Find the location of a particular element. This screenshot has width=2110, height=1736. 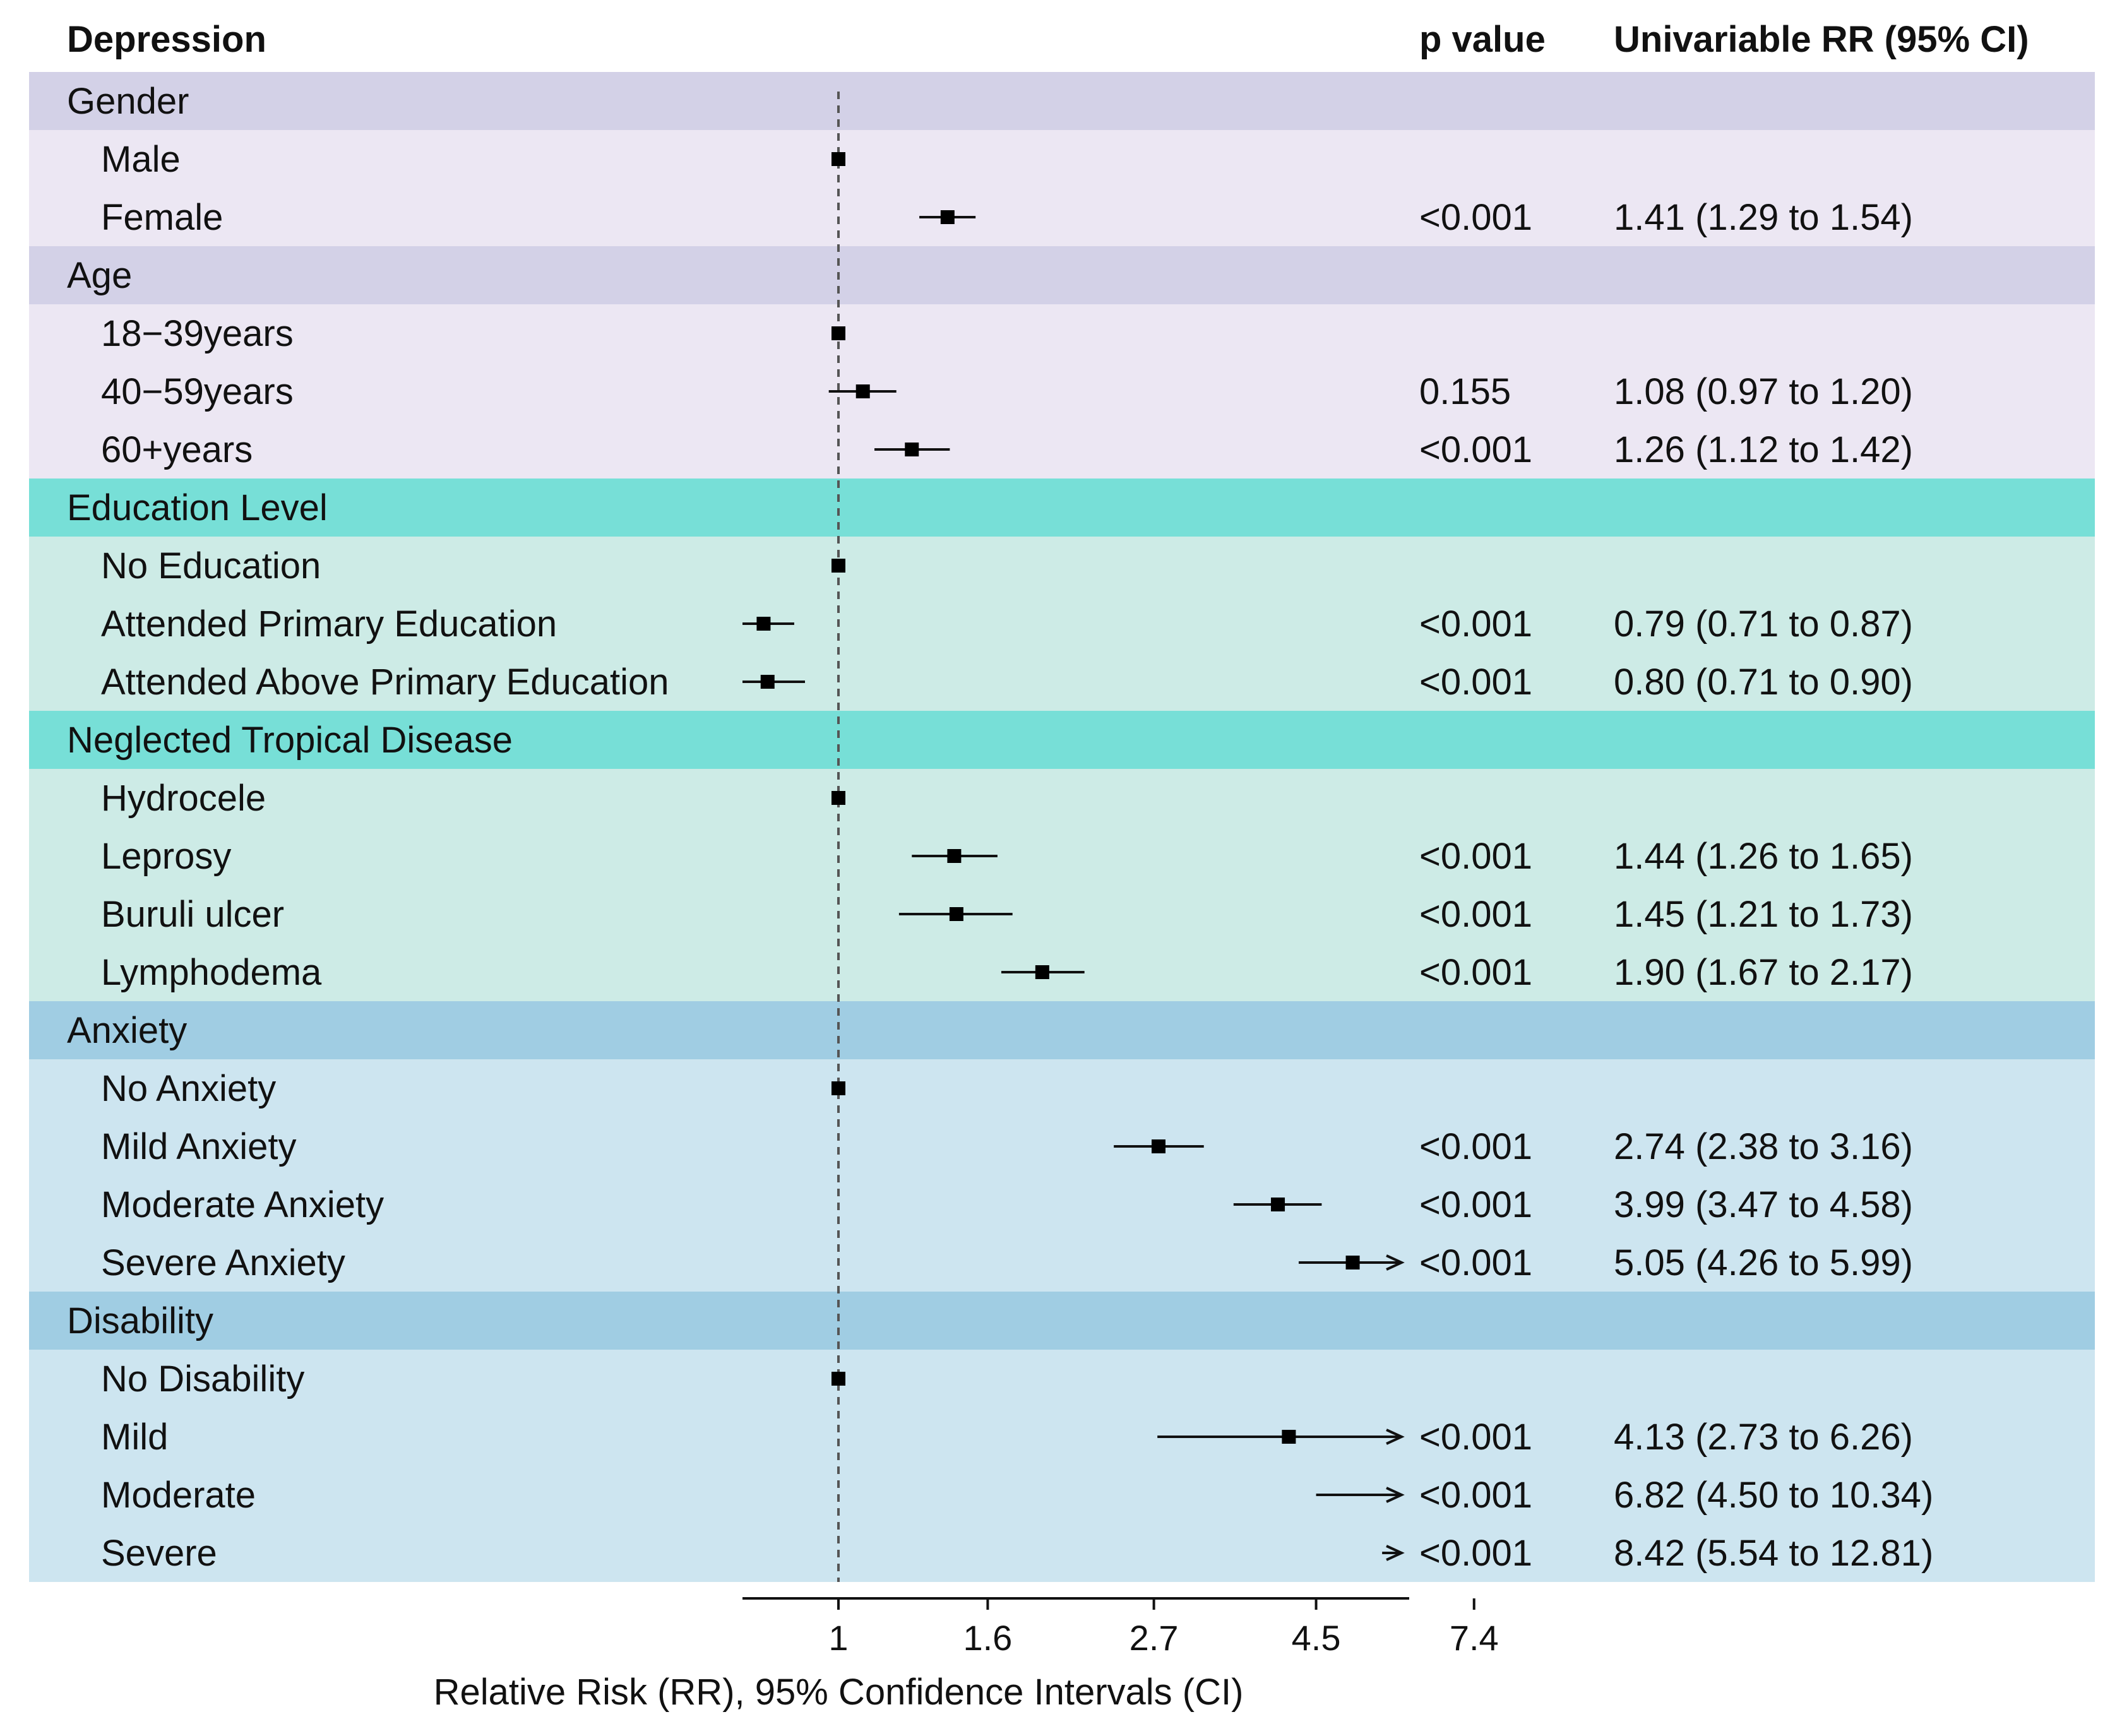

rr-ci-gender-female: 1.41 (1.29 to 1.54) is located at coordinates (1763, 218).